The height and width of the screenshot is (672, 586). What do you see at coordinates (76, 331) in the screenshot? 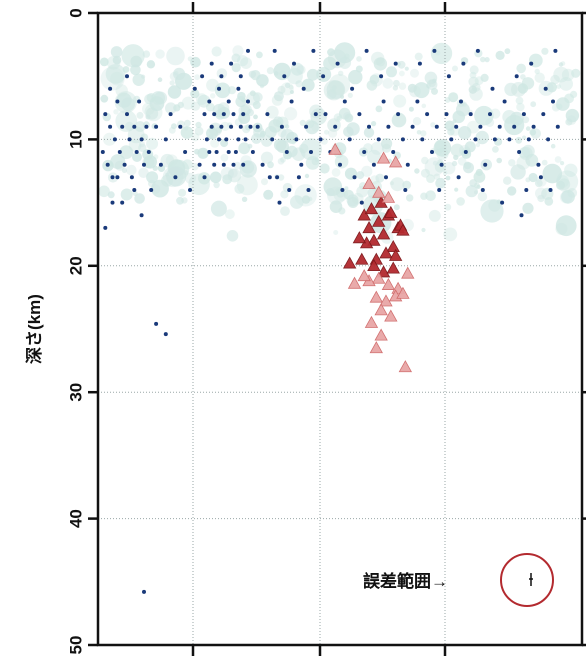
I see `y-tick-labels: 0 10 20 30 40 50` at bounding box center [76, 331].